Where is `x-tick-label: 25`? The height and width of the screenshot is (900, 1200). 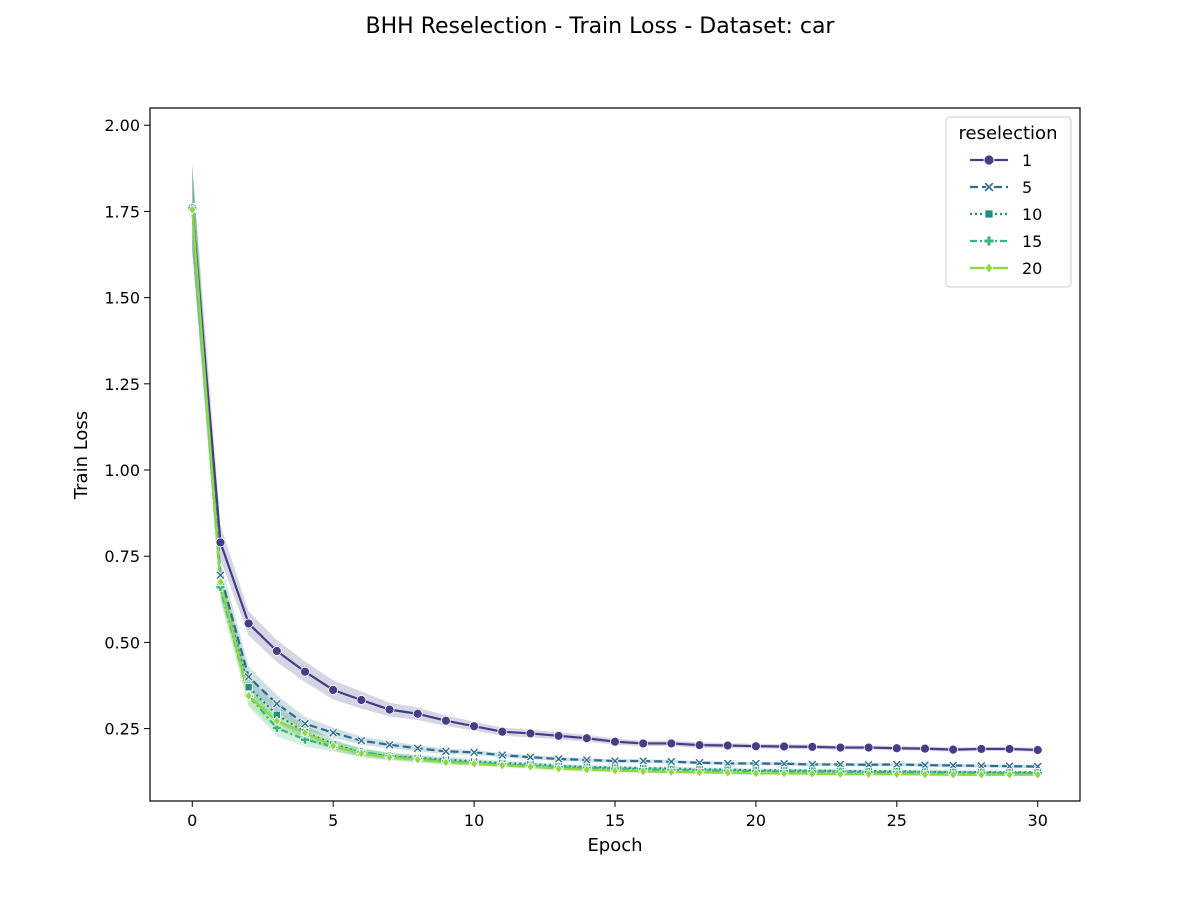 x-tick-label: 25 is located at coordinates (897, 820).